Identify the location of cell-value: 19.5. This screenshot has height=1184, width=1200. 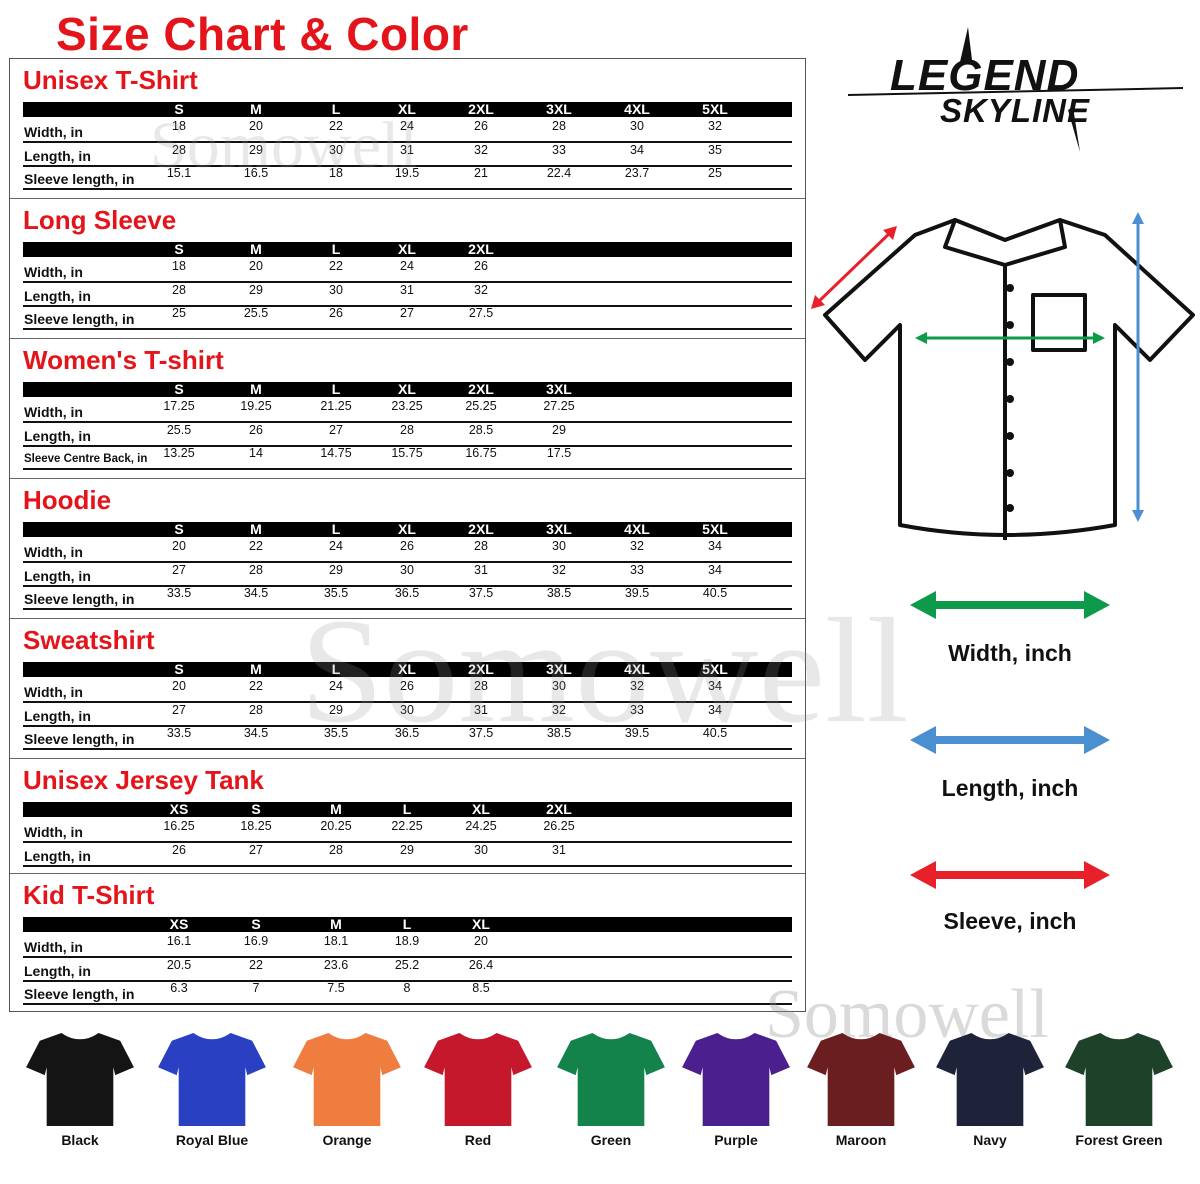
(407, 173).